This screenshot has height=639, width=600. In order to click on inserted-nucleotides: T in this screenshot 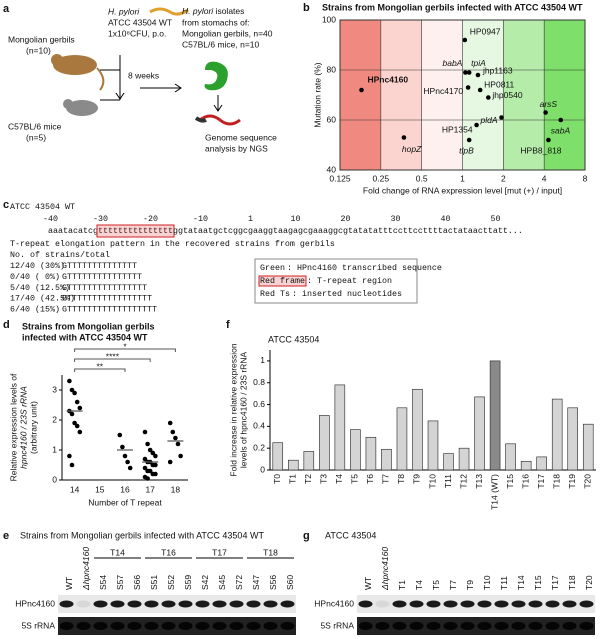, I will do `click(139, 277)`.